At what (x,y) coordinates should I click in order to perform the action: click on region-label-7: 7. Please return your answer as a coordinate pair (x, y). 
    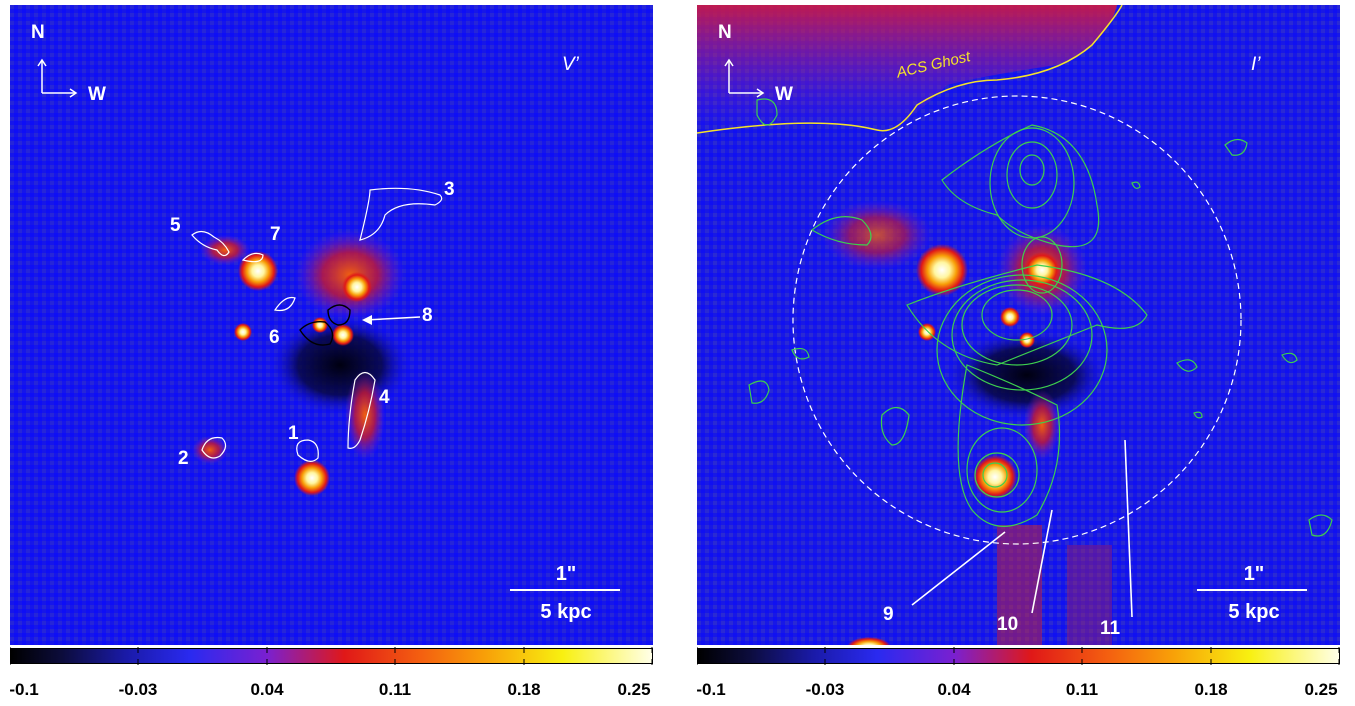
    Looking at the image, I should click on (275, 234).